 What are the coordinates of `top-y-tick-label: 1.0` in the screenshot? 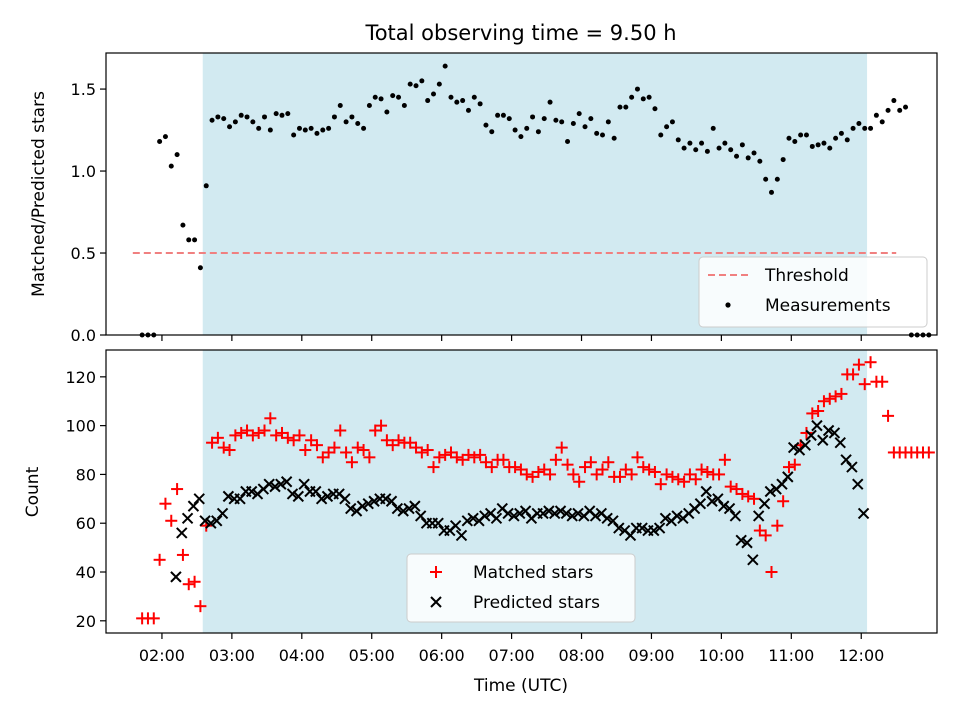 It's located at (83, 171).